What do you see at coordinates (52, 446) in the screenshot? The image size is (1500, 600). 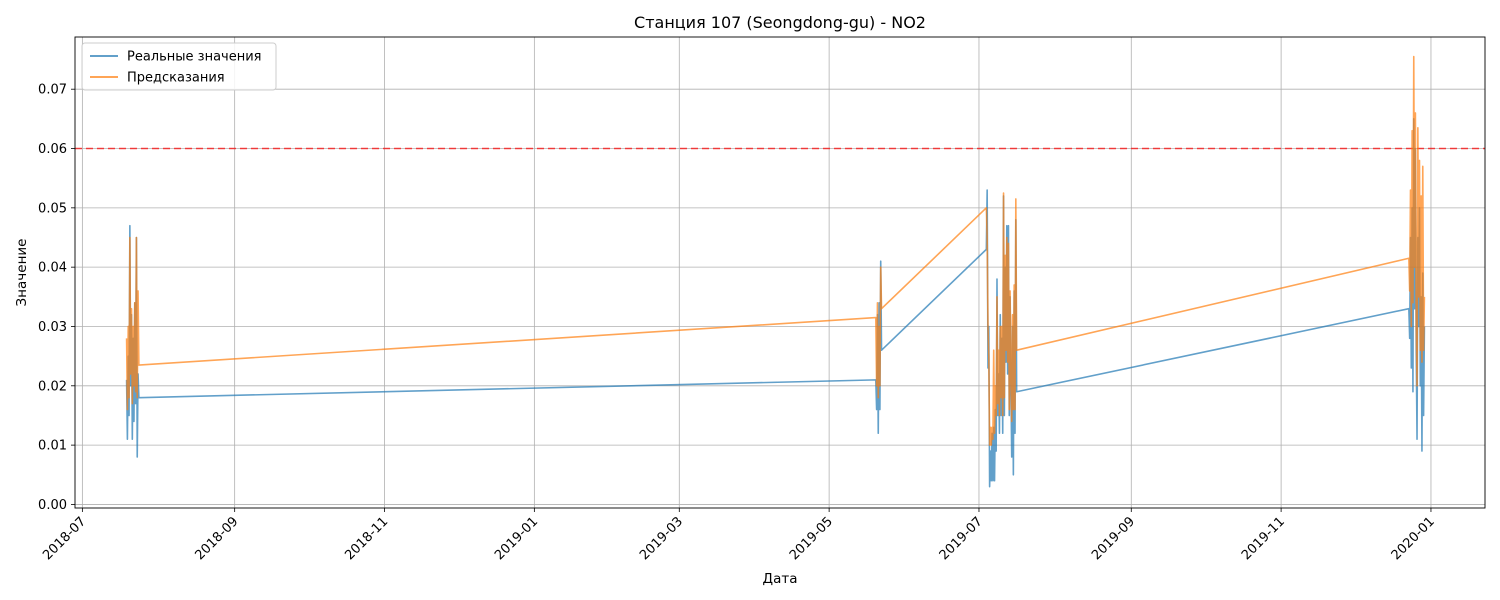 I see `y-tick-label: 0.01` at bounding box center [52, 446].